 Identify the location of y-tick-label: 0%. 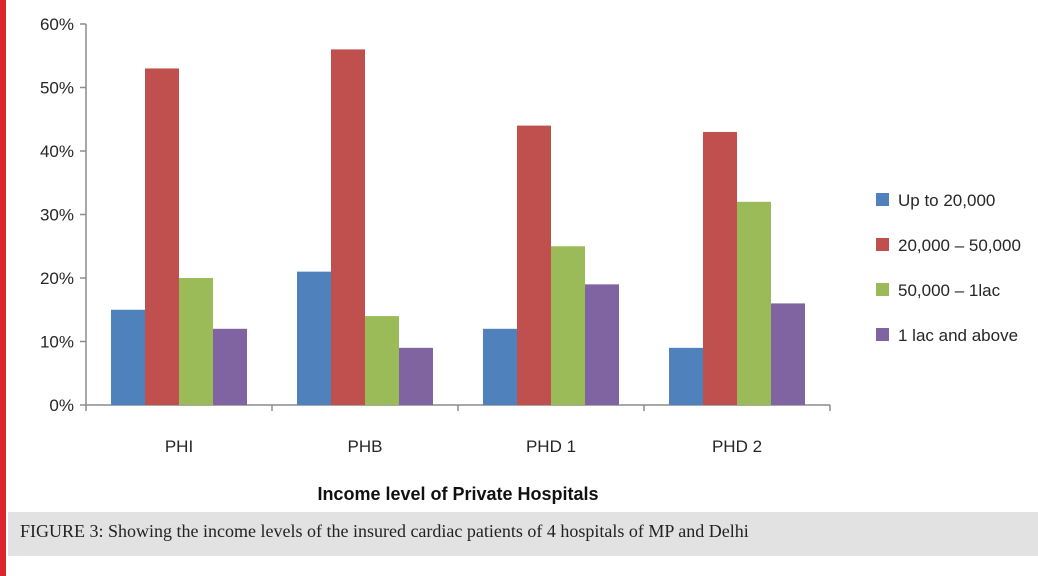
(61, 405).